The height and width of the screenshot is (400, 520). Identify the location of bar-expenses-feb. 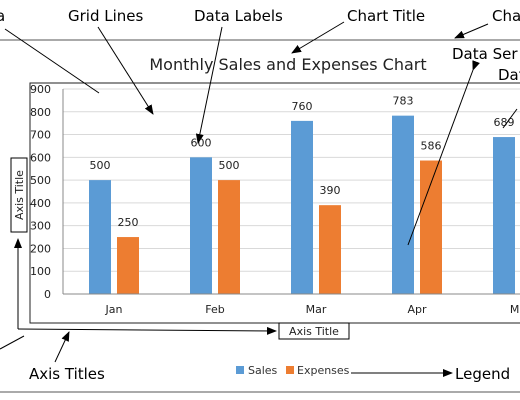
(229, 237).